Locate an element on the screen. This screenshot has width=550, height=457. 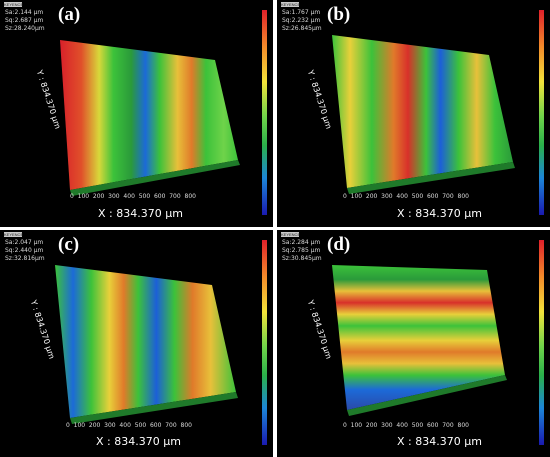
sq-value: Sq:2.785 µm is located at coordinates (301, 250).